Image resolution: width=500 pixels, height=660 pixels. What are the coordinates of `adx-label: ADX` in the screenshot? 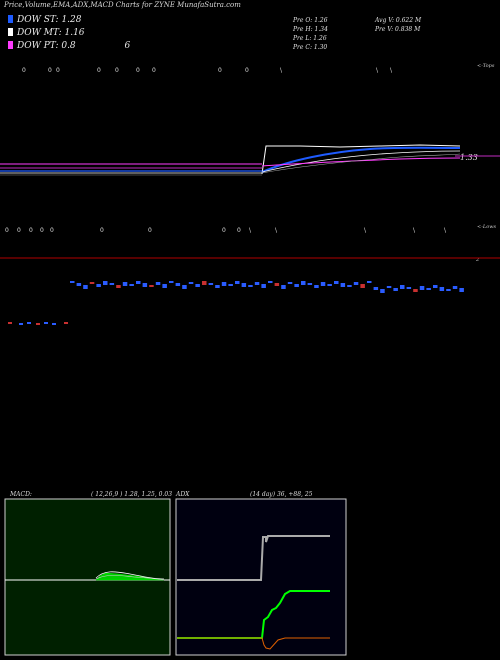 It's located at (183, 494).